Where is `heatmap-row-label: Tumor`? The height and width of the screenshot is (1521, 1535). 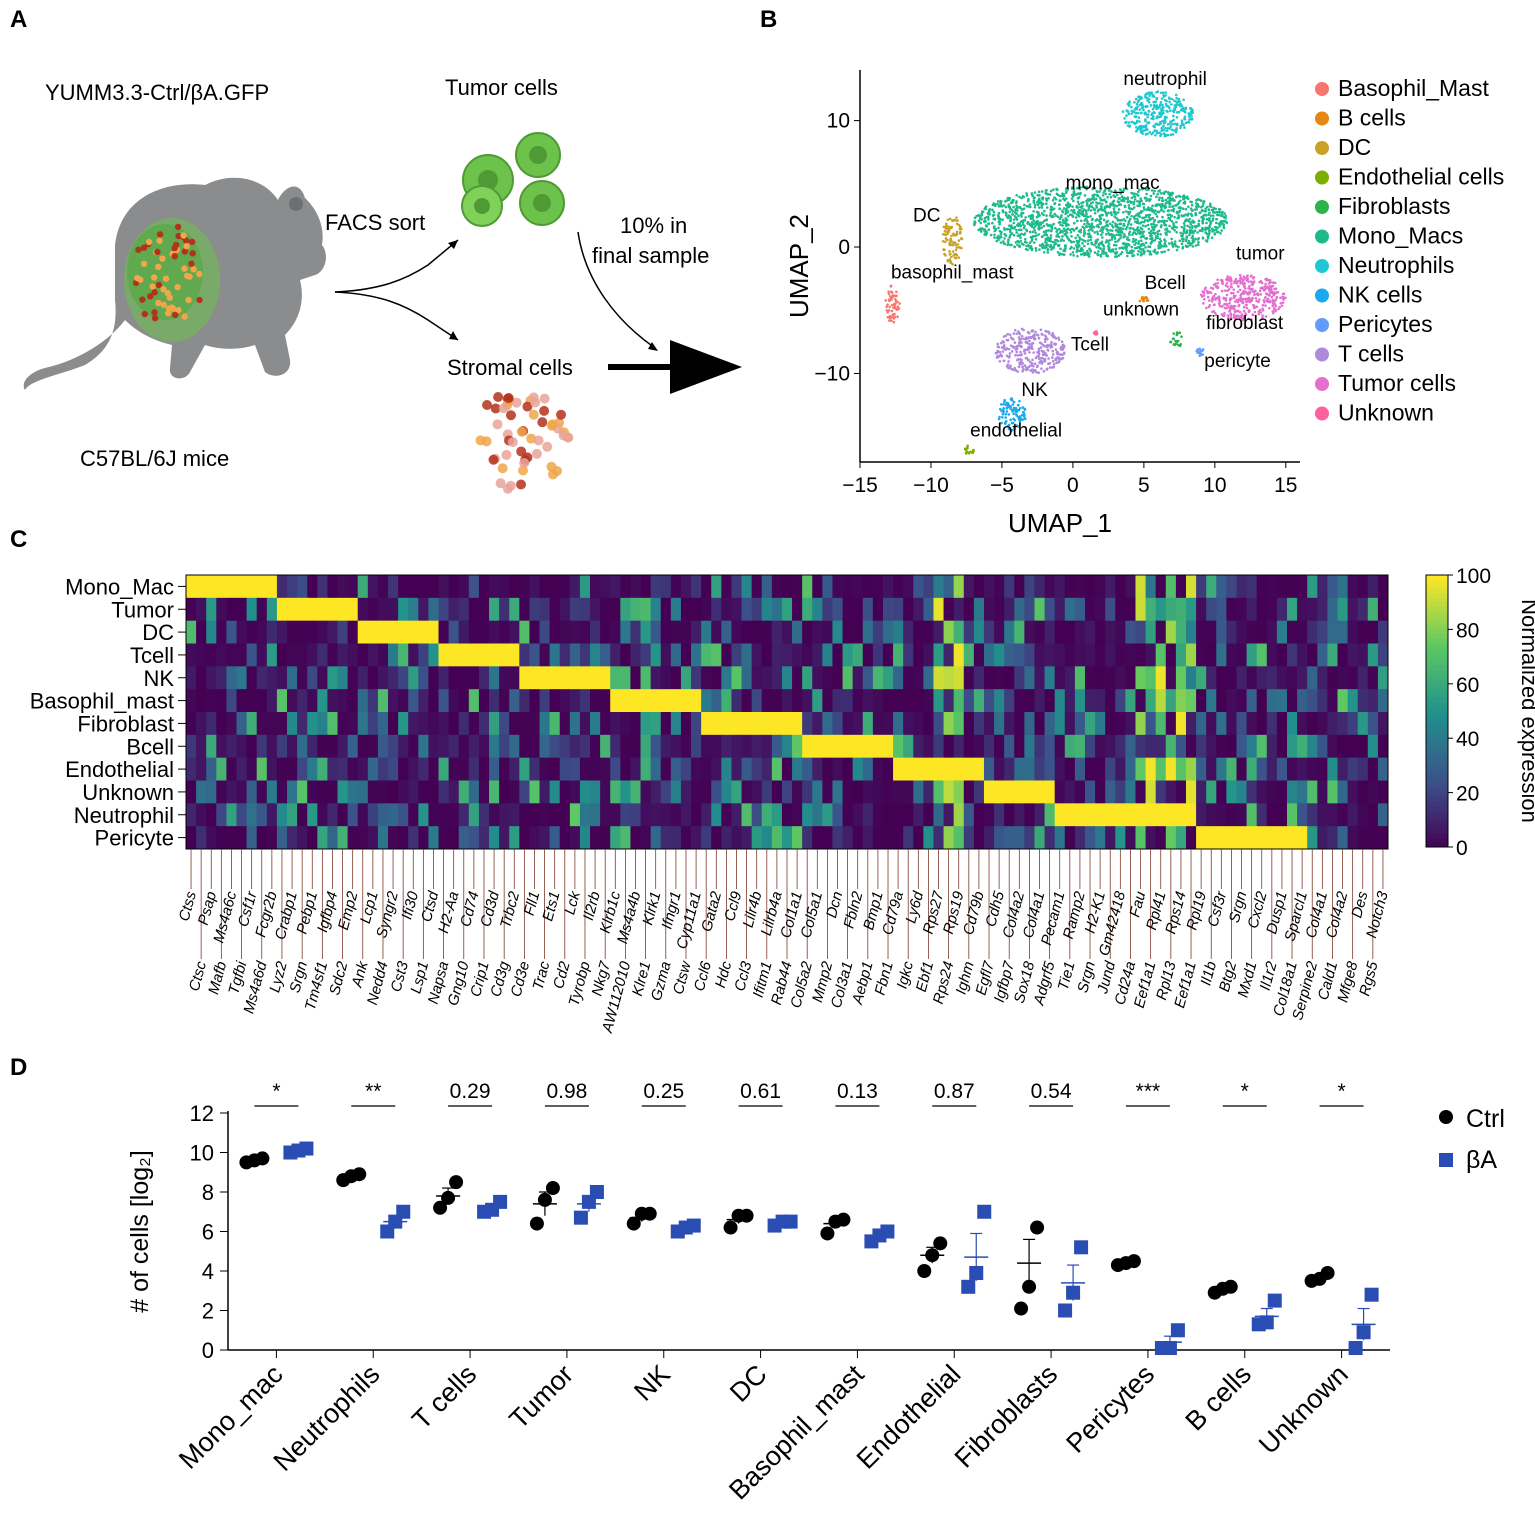 heatmap-row-label: Tumor is located at coordinates (142, 609).